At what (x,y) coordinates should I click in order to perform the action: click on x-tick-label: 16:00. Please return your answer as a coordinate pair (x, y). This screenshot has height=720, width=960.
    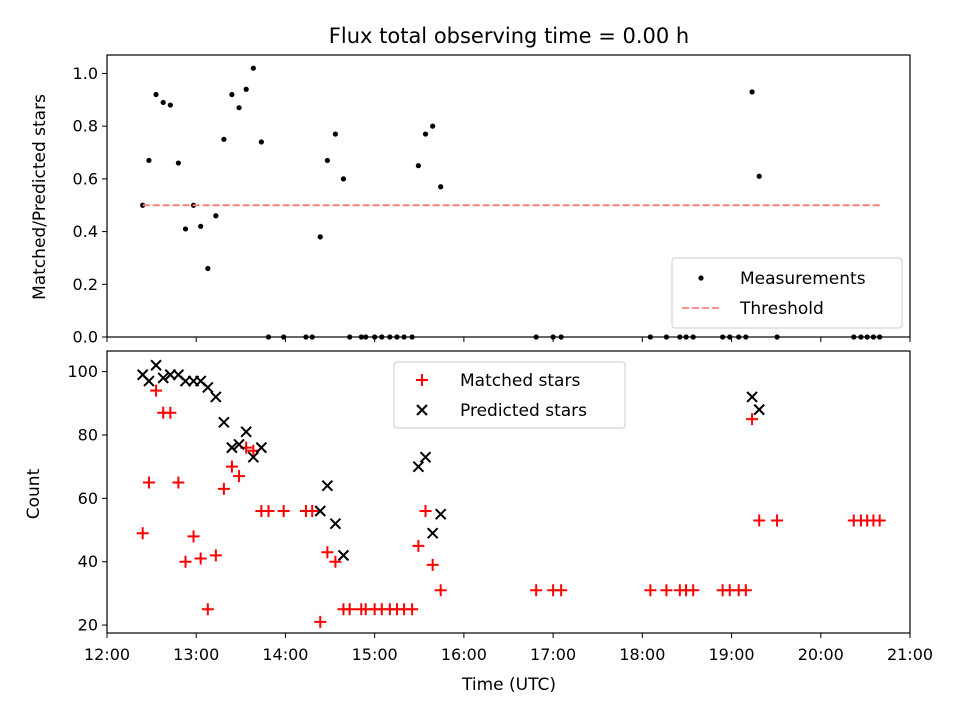
    Looking at the image, I should click on (464, 654).